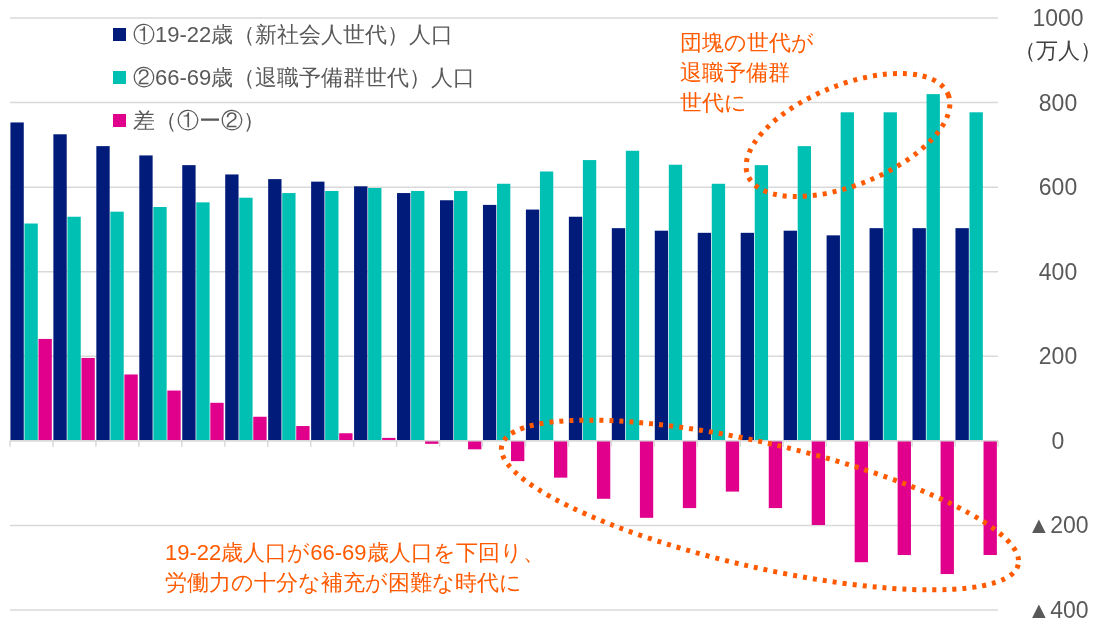 This screenshot has width=1101, height=625. Describe the element at coordinates (199, 120) in the screenshot. I see `legend-label: 差（①ー②）` at that location.